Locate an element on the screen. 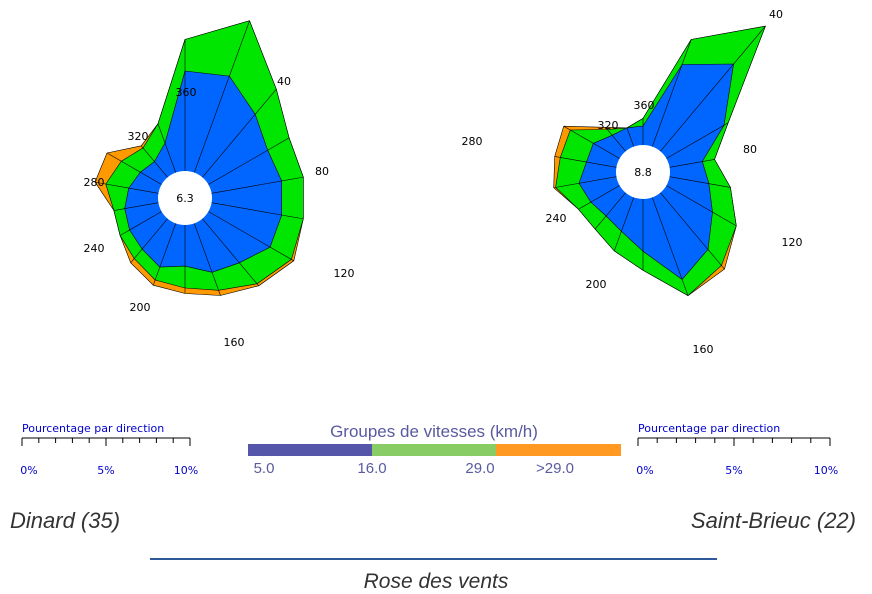 The image size is (872, 594). station-label-dinard: Dinard (35) is located at coordinates (65, 520).